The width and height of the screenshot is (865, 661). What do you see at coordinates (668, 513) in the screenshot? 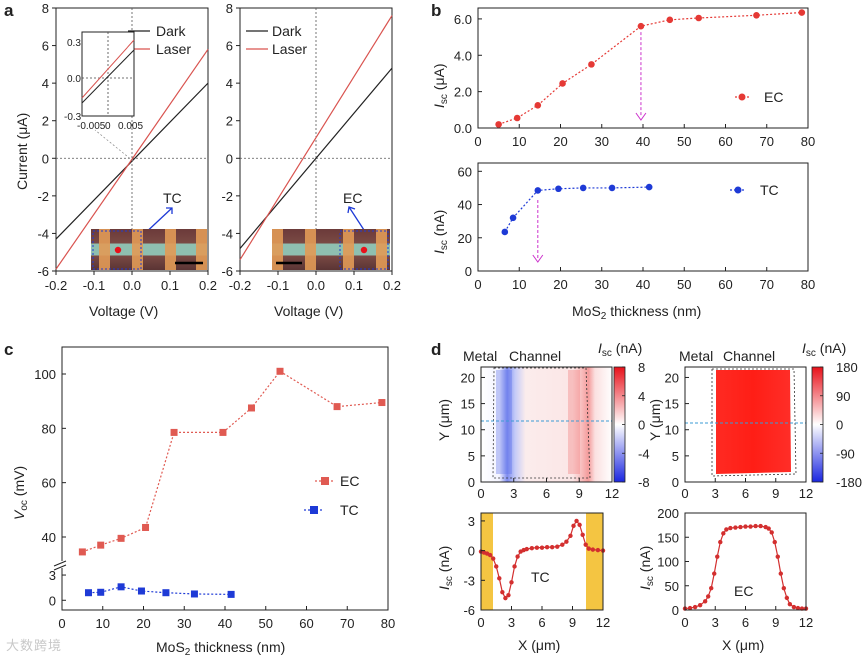
I see `profile-right-ytick-label: 200` at bounding box center [668, 513].